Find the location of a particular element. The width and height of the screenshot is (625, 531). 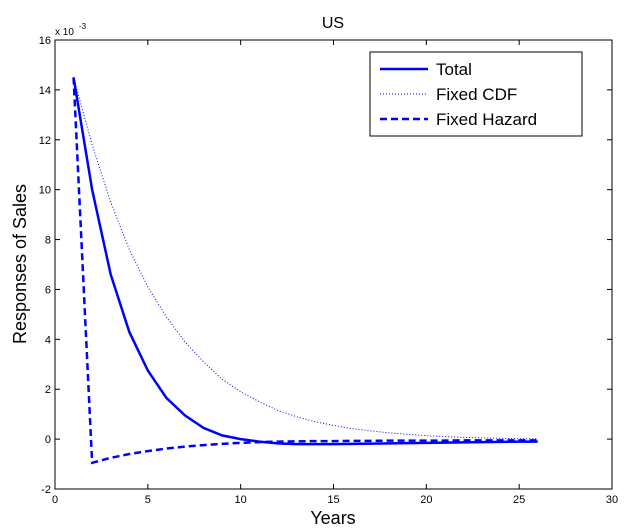

legend-box is located at coordinates (476, 94).